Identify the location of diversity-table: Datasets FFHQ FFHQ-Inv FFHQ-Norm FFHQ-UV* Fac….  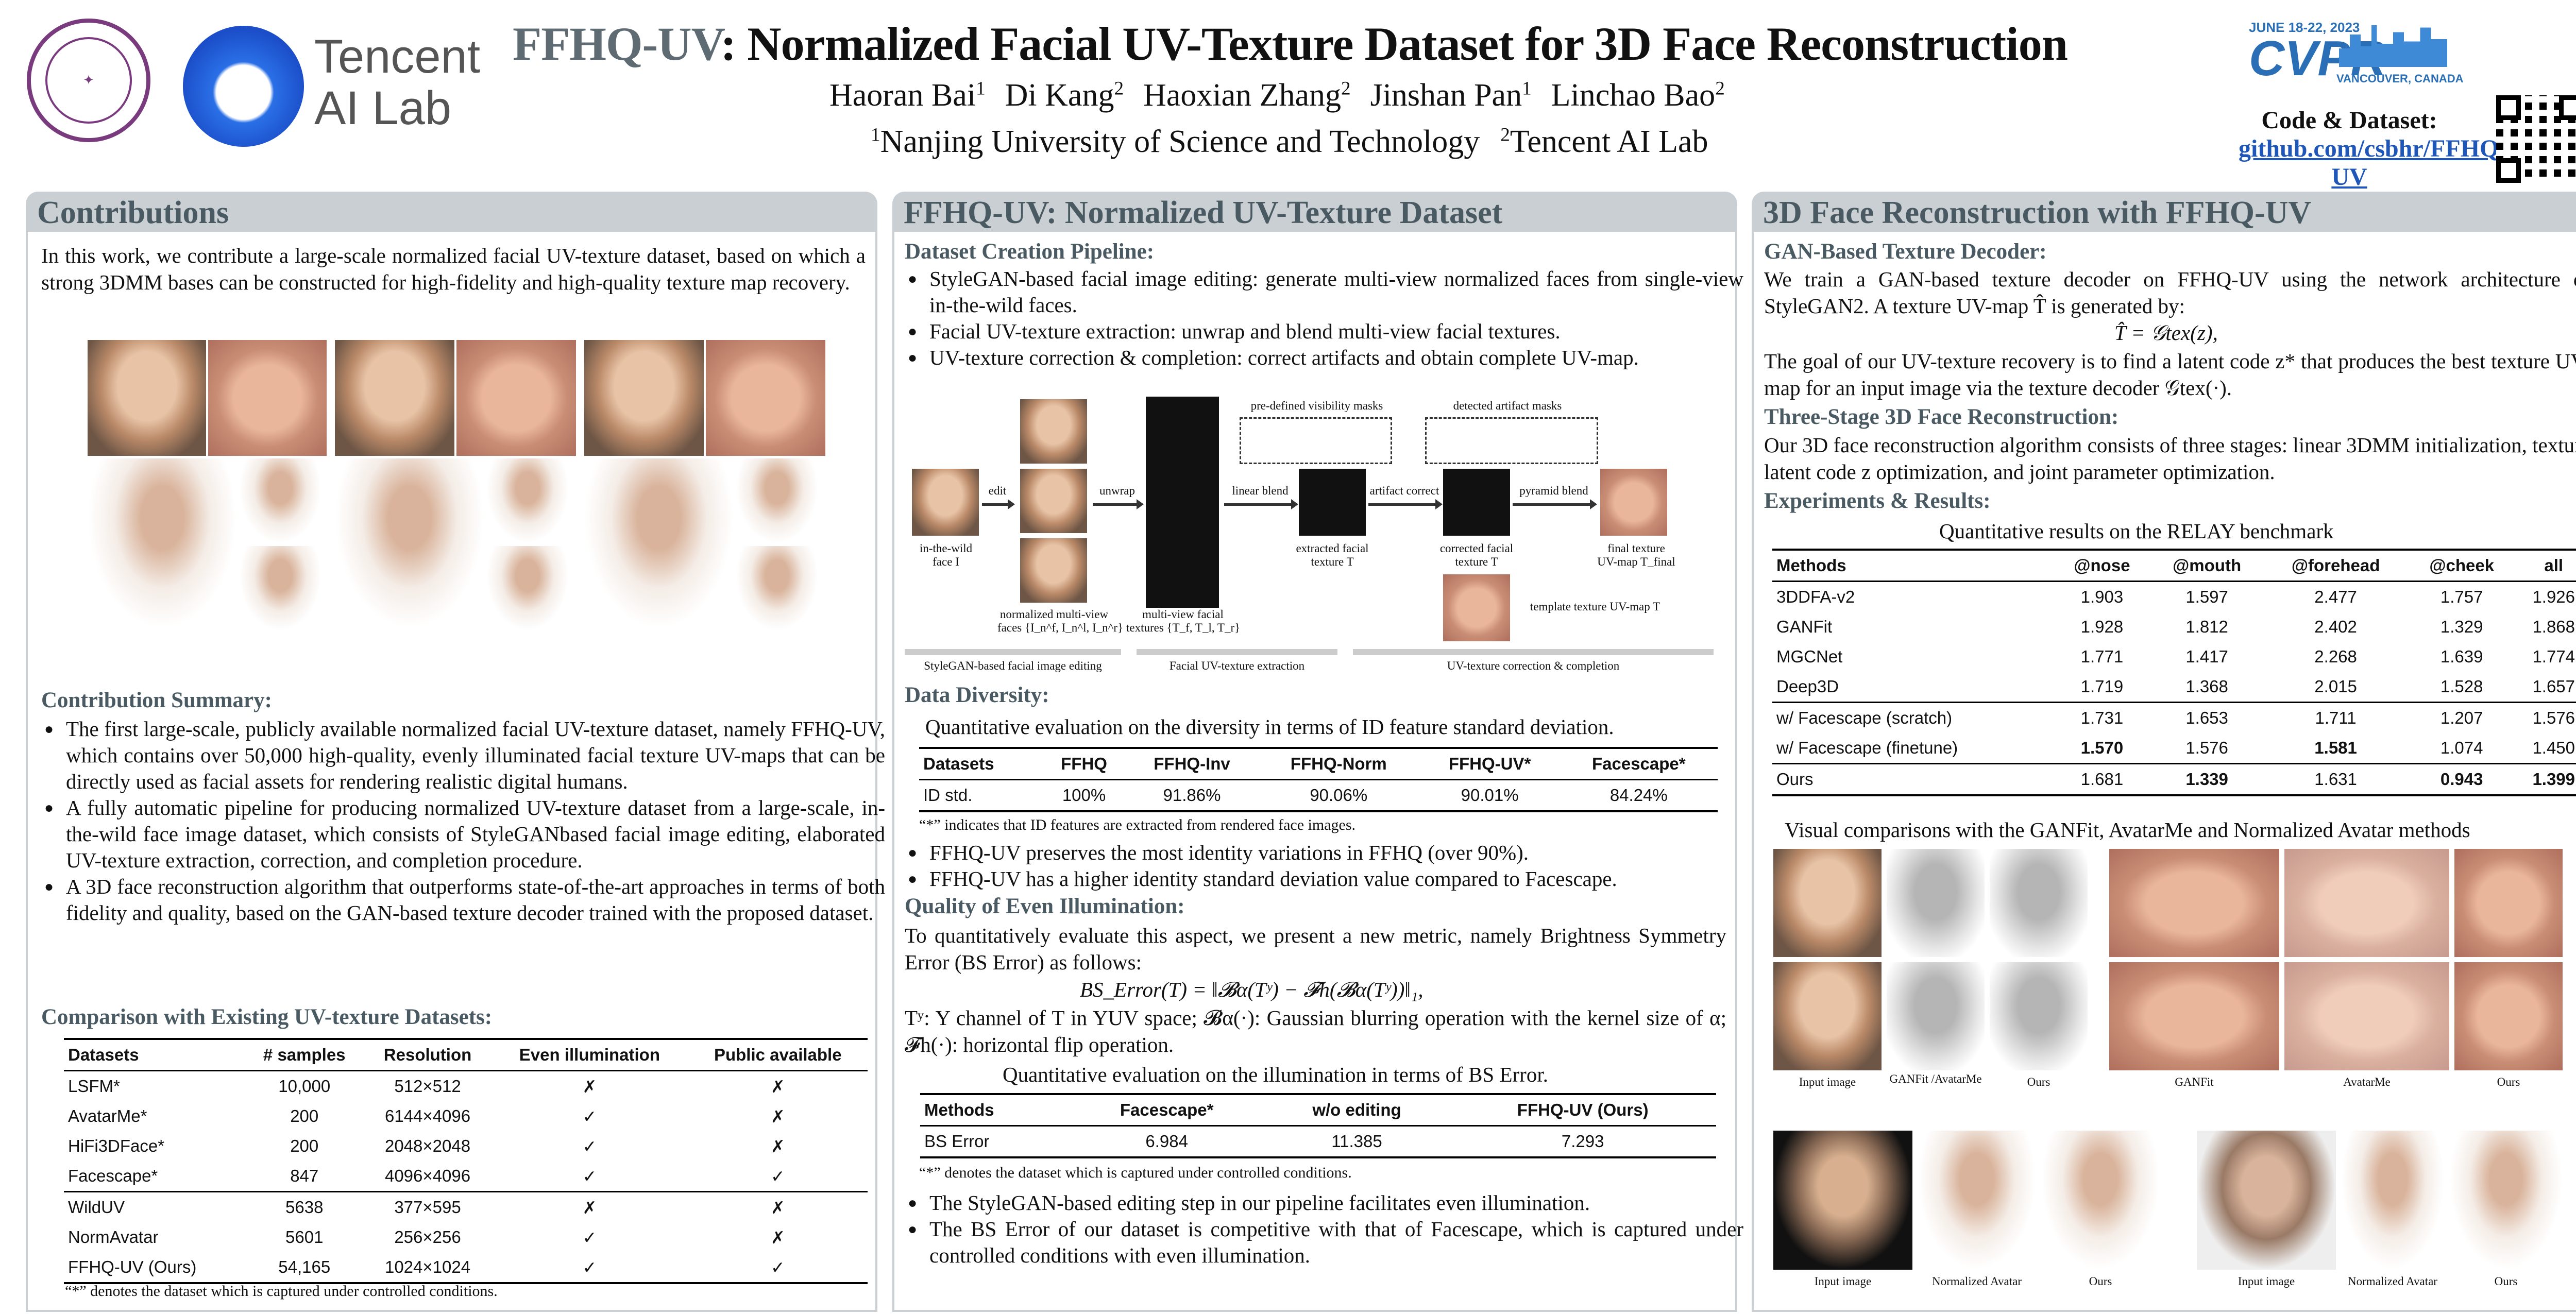
(1318, 779).